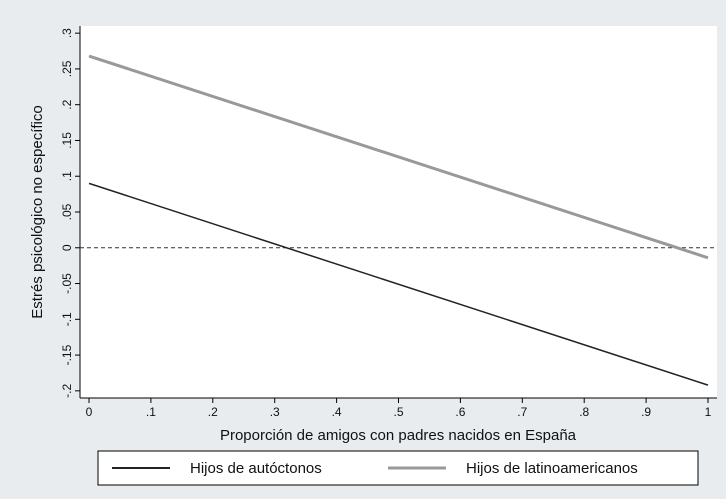 Image resolution: width=726 pixels, height=499 pixels. I want to click on x-tick-label: .9, so click(646, 412).